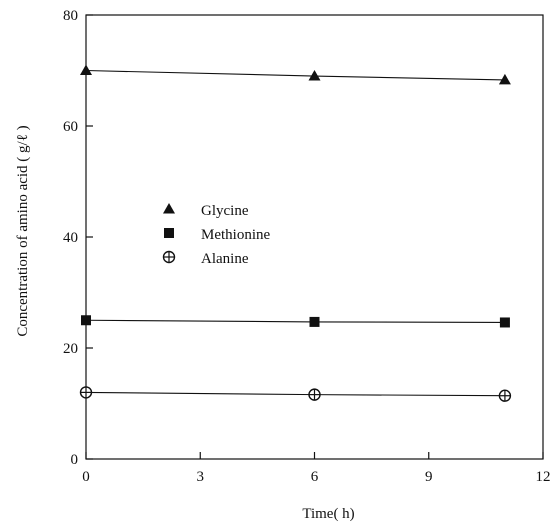 This screenshot has height=524, width=557. What do you see at coordinates (75, 460) in the screenshot?
I see `y-tick-label: 0` at bounding box center [75, 460].